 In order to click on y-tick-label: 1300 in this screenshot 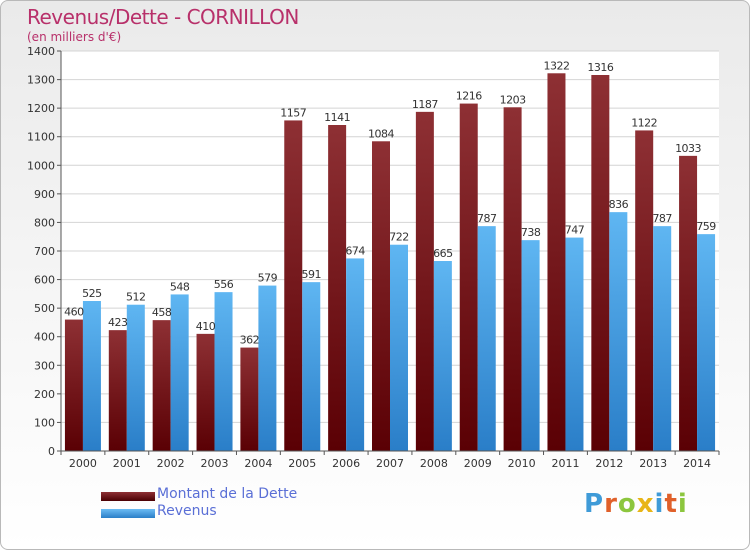, I will do `click(41, 80)`.